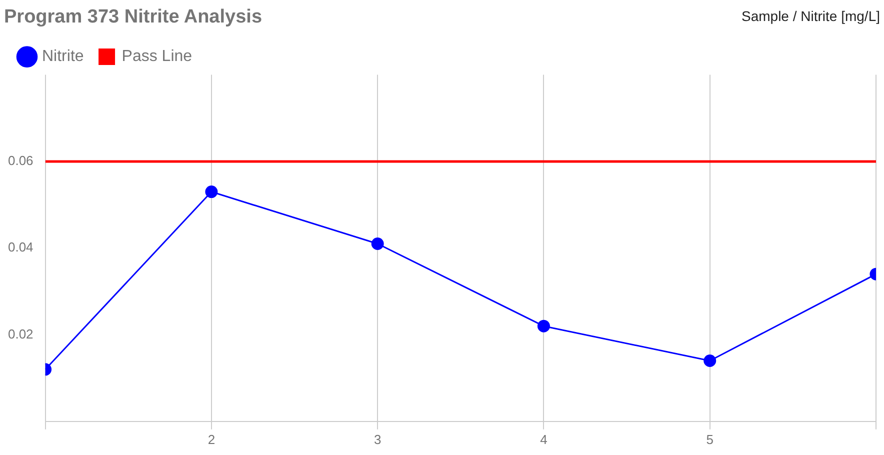  What do you see at coordinates (21, 334) in the screenshot?
I see `y-tick-label: 0.02` at bounding box center [21, 334].